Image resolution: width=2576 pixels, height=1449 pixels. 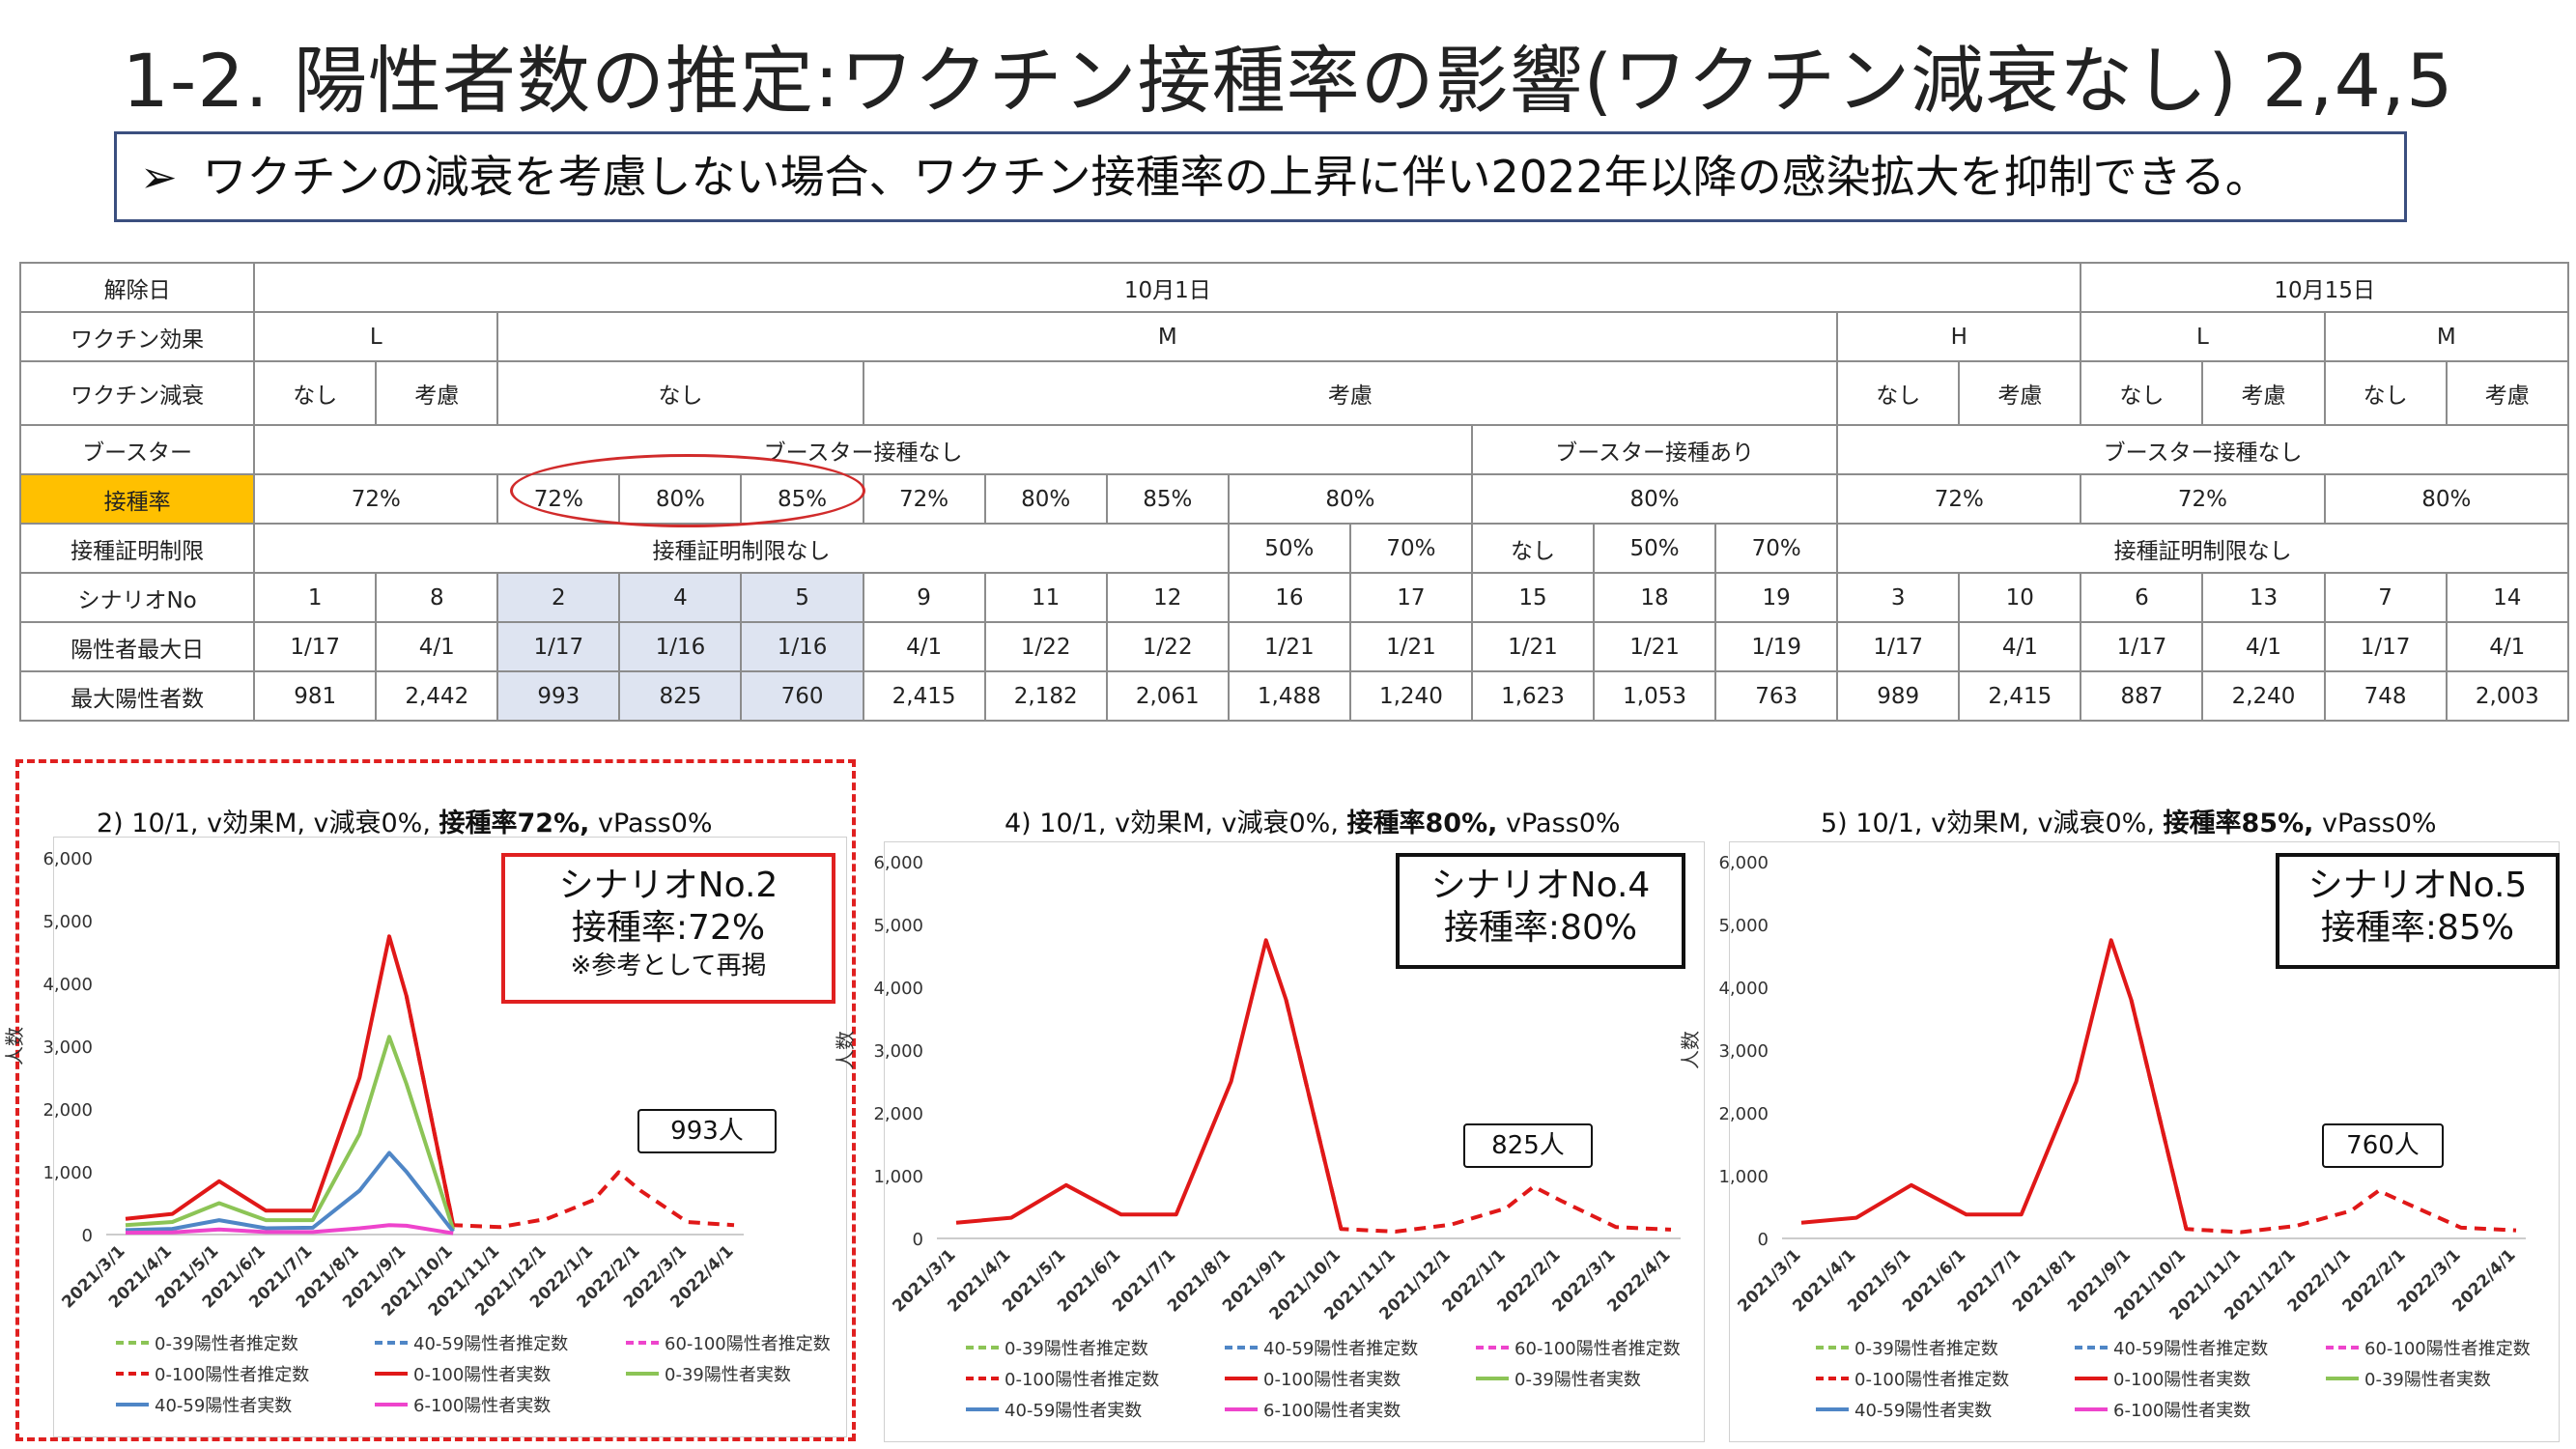 What do you see at coordinates (741, 548) in the screenshot?
I see `table-cell: 接種証明制限なし` at bounding box center [741, 548].